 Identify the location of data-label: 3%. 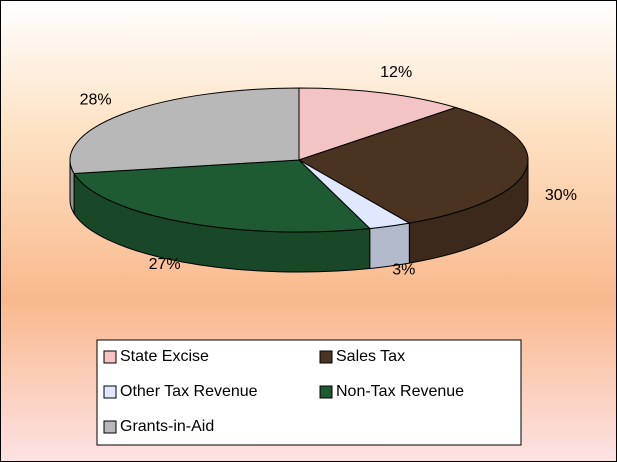
(403, 269).